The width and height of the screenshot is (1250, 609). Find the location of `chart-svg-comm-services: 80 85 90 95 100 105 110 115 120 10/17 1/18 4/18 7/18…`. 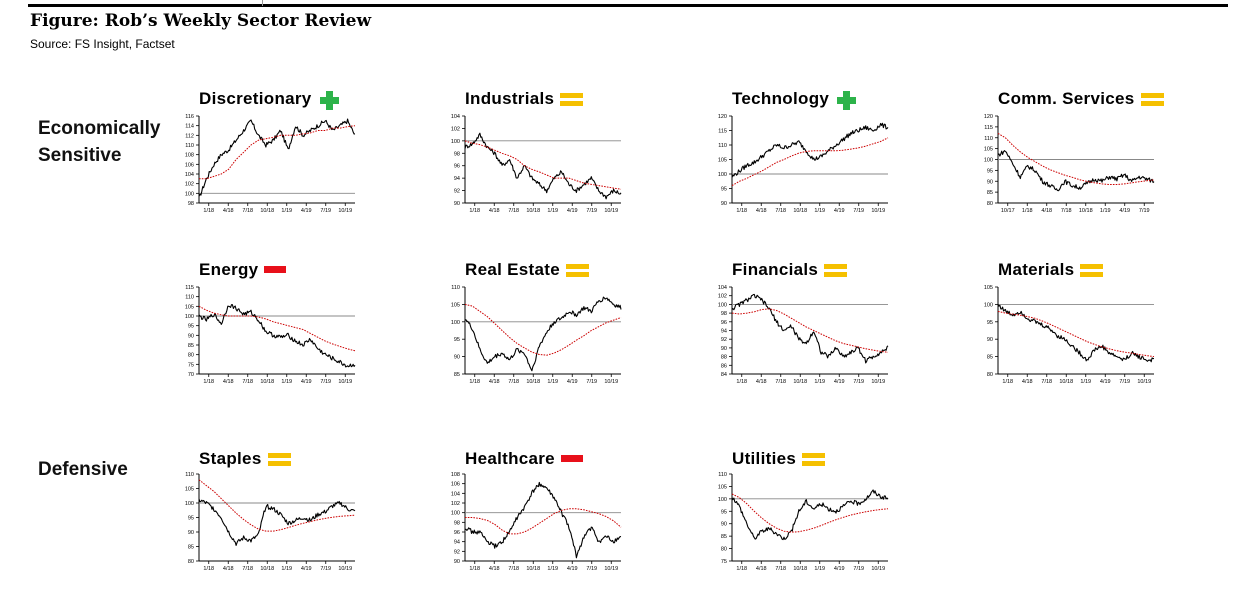

chart-svg-comm-services: 80 85 90 95 100 105 110 115 120 10/17 1/18 4/18 7/18… is located at coordinates (1069, 164).